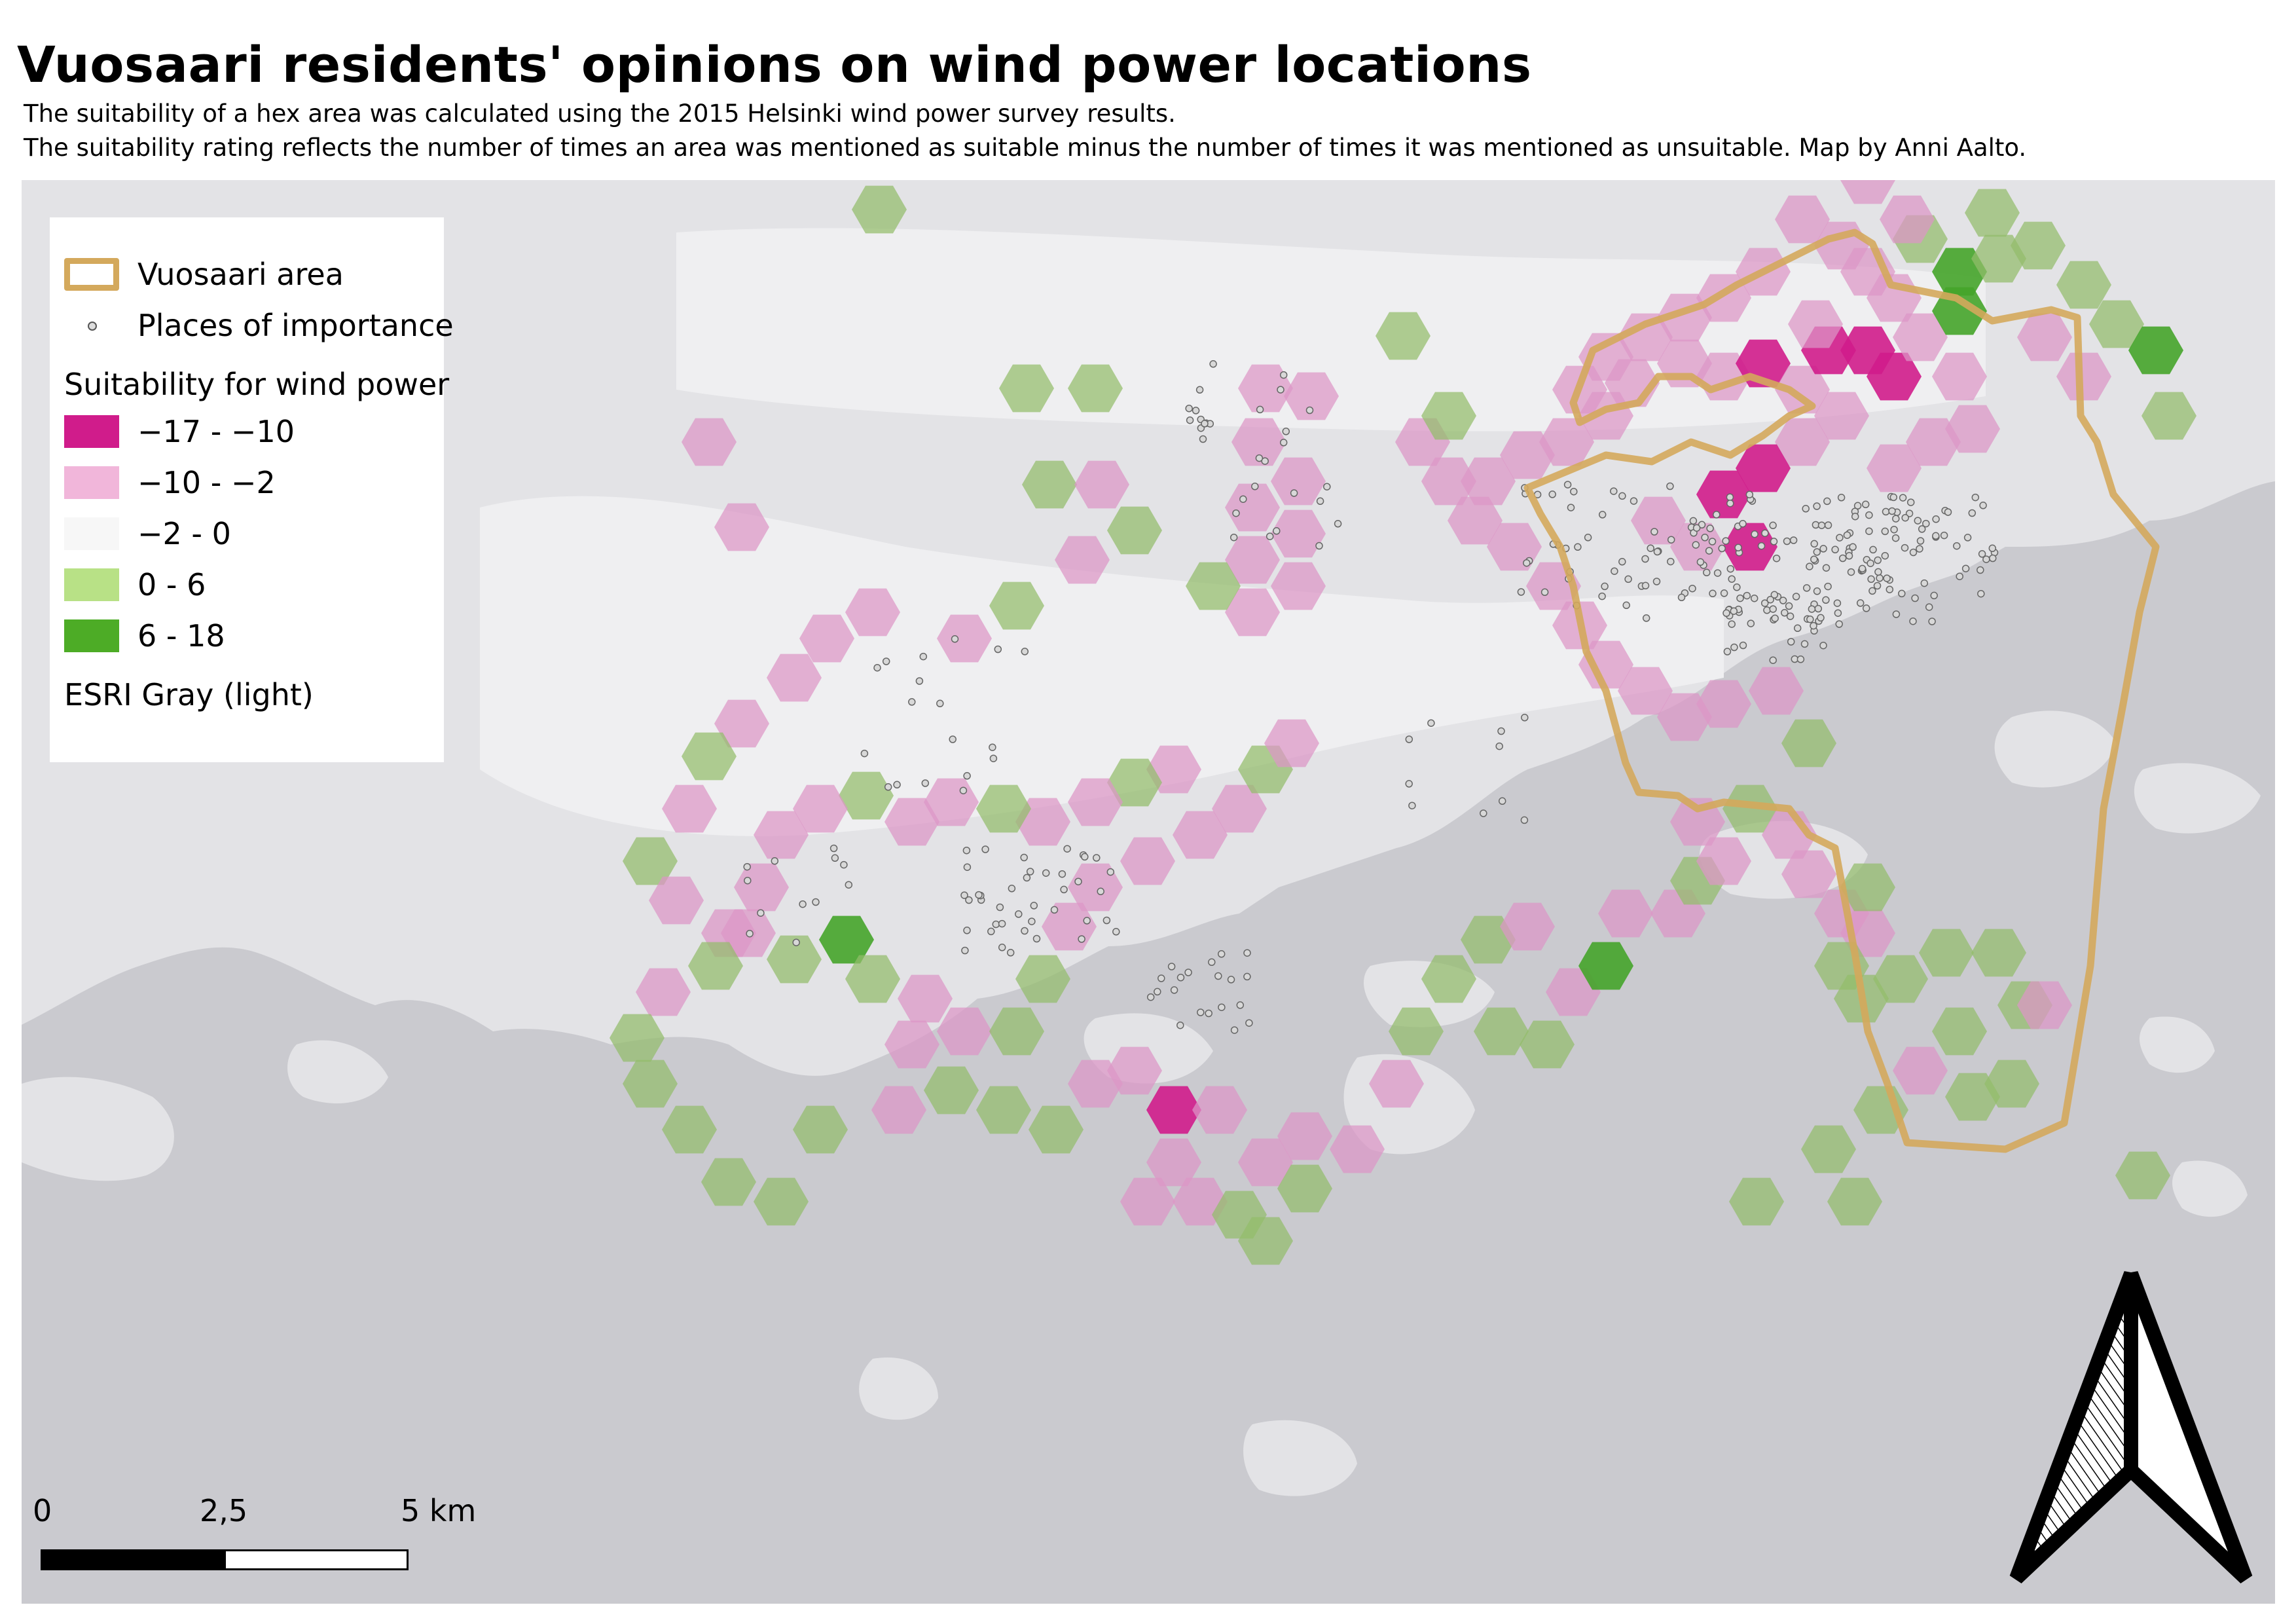 This screenshot has width=2296, height=1624. Describe the element at coordinates (98, 1129) in the screenshot. I see `west-island` at that location.